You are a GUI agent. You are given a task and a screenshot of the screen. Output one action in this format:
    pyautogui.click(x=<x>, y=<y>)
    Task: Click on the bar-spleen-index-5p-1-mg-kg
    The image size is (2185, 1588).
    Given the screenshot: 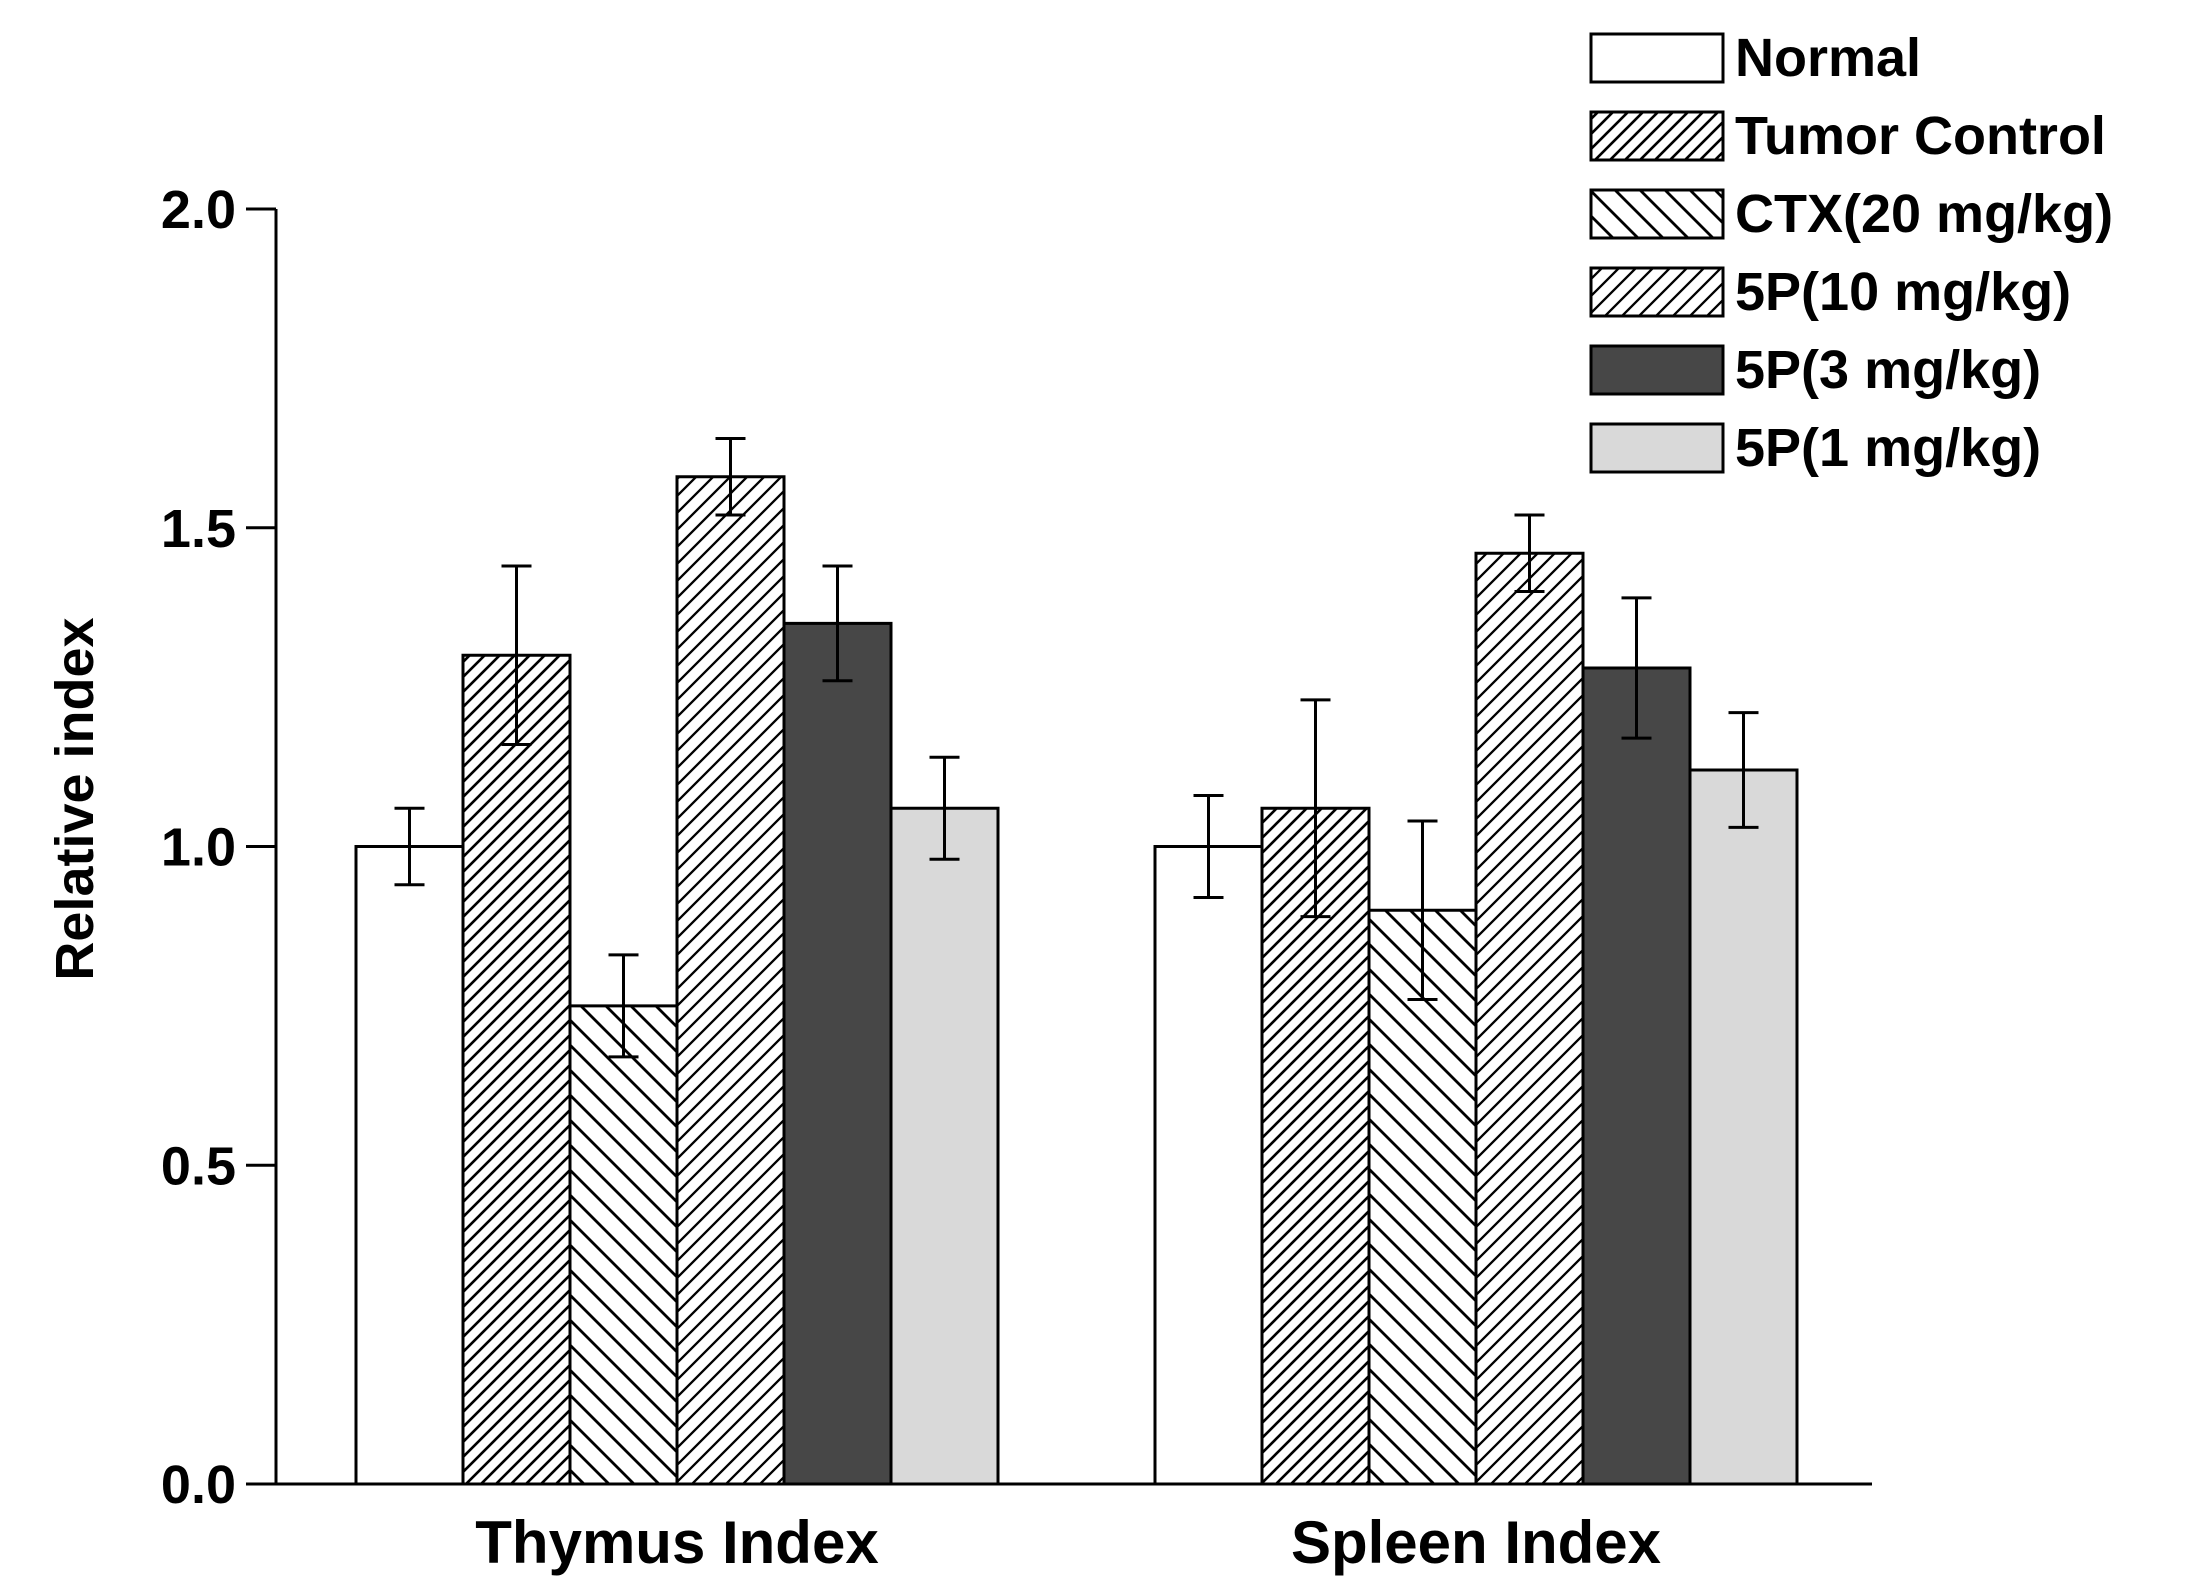 What is the action you would take?
    pyautogui.click(x=1743, y=1127)
    